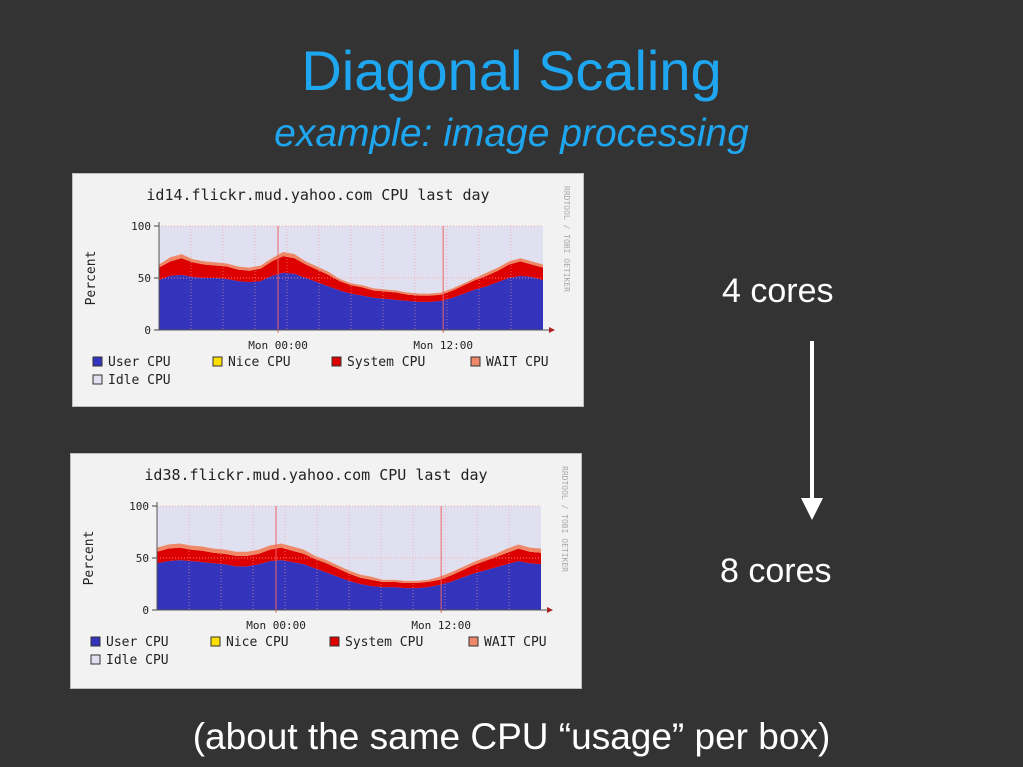  Describe the element at coordinates (776, 571) in the screenshot. I see `cores-label-bottom: 8 cores` at that location.